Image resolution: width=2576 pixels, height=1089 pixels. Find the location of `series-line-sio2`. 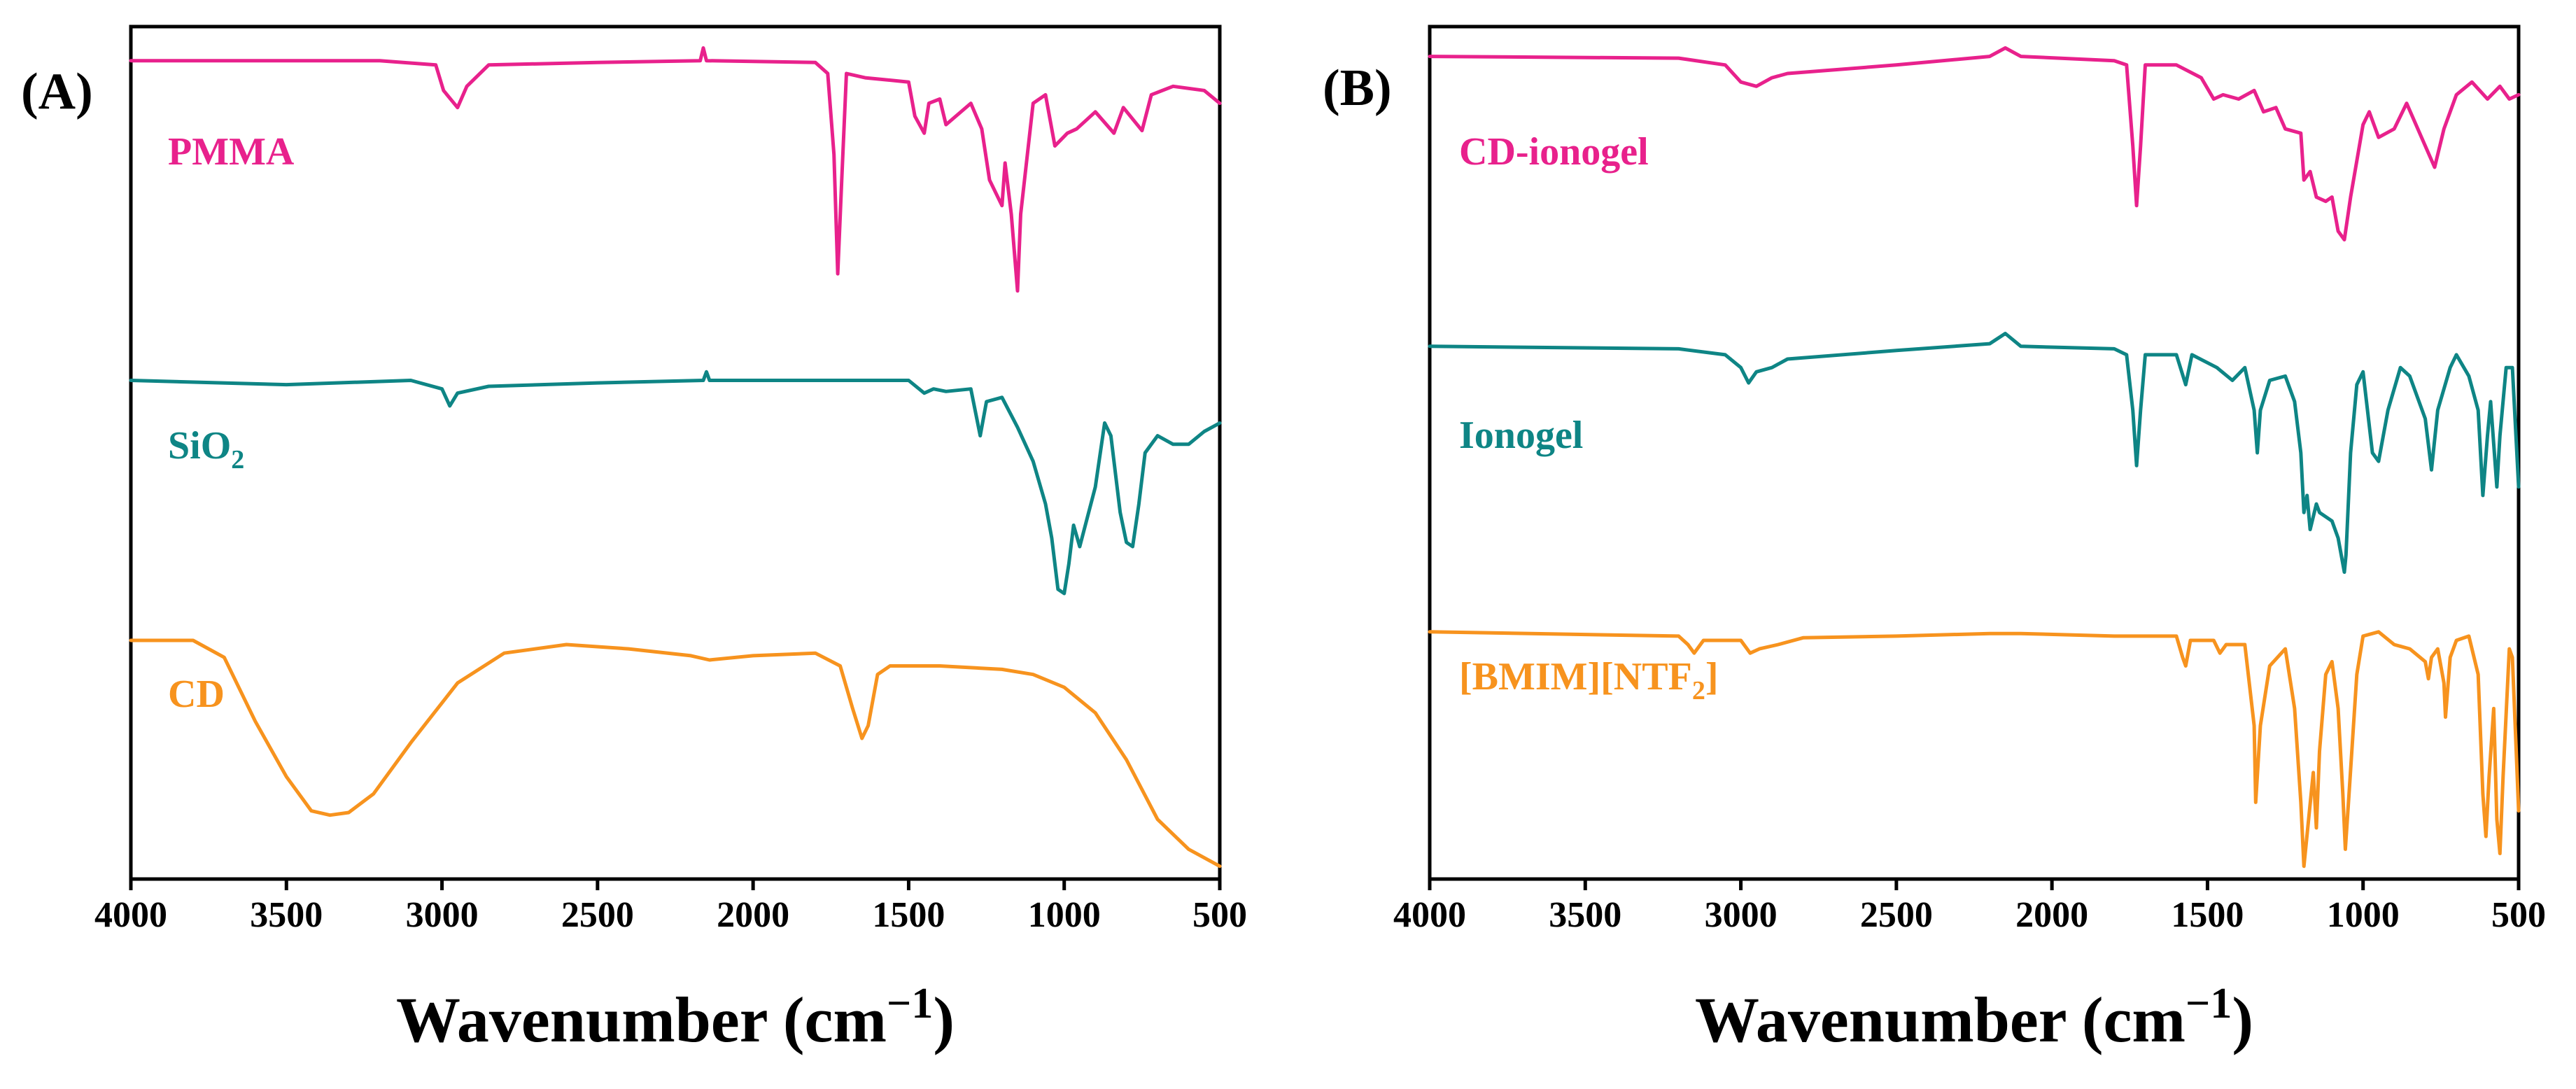

series-line-sio2 is located at coordinates (675, 483).